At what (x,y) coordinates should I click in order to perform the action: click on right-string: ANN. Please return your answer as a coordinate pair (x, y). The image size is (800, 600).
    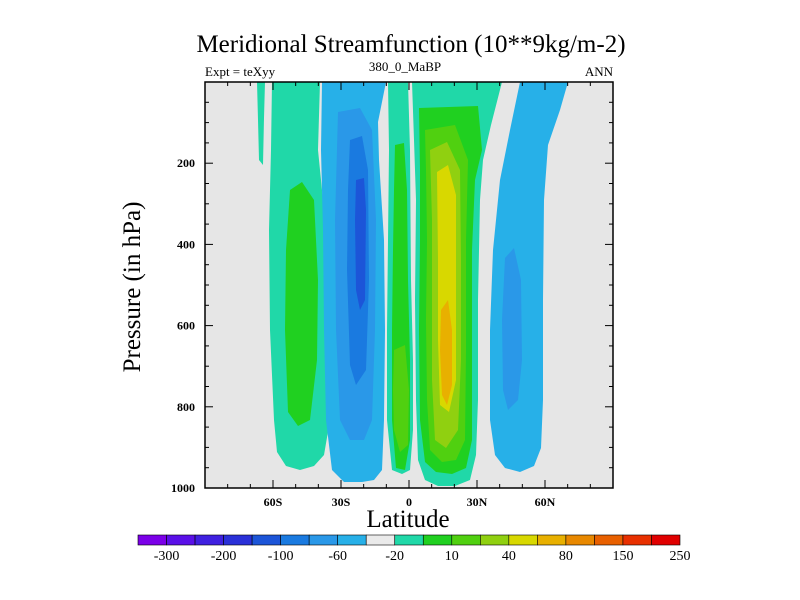
    Looking at the image, I should click on (599, 71).